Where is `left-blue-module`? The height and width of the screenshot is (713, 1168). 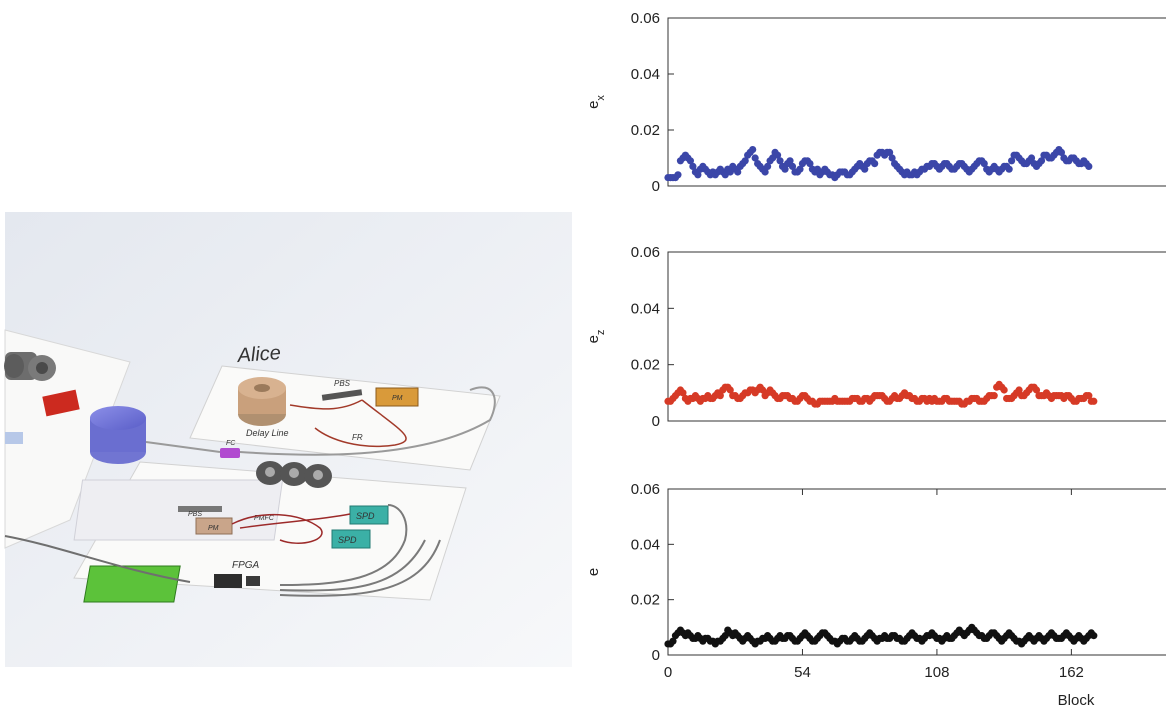 left-blue-module is located at coordinates (14, 438).